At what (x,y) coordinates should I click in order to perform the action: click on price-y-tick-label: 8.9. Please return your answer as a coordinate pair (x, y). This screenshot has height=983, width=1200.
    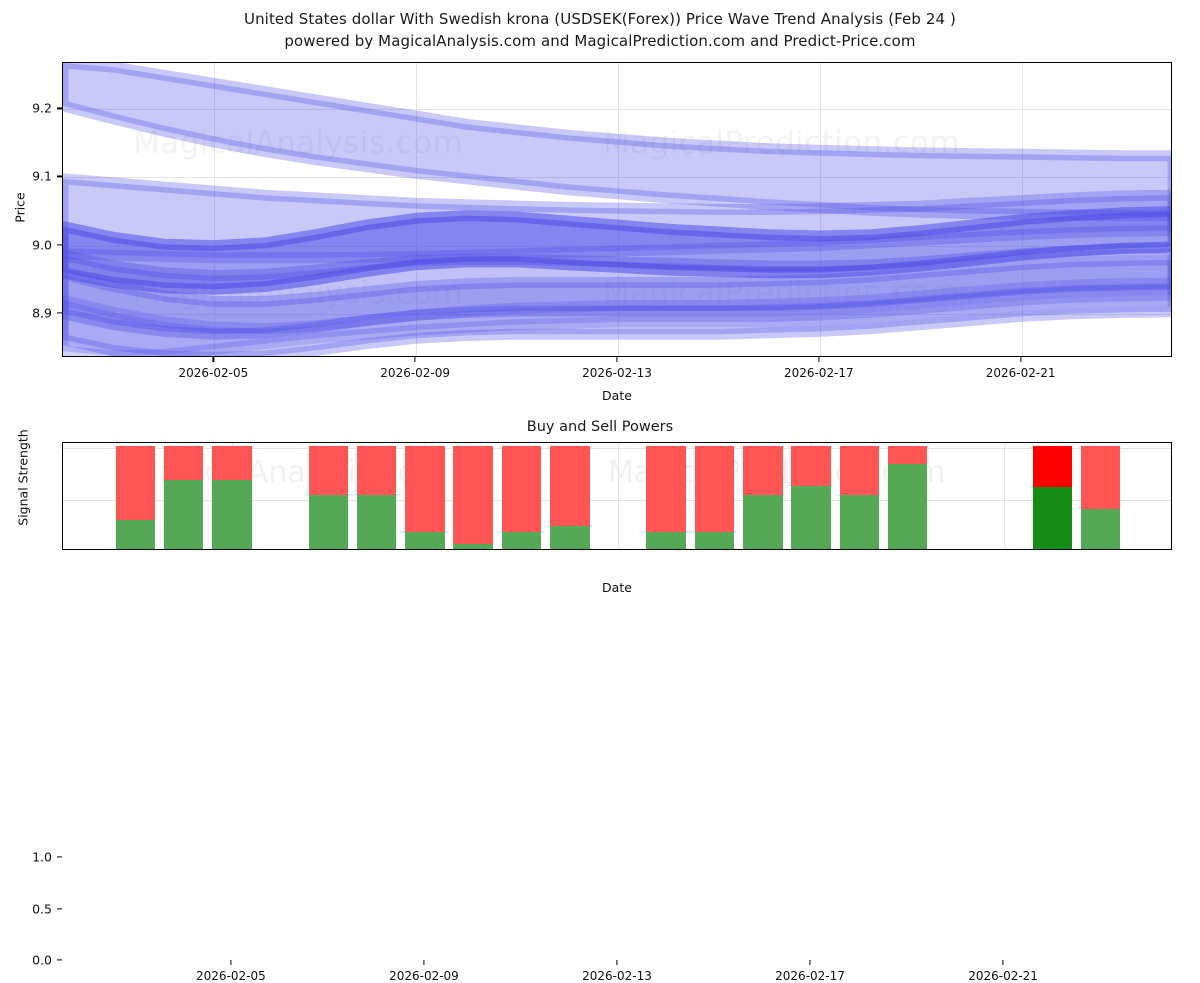
    Looking at the image, I should click on (42, 313).